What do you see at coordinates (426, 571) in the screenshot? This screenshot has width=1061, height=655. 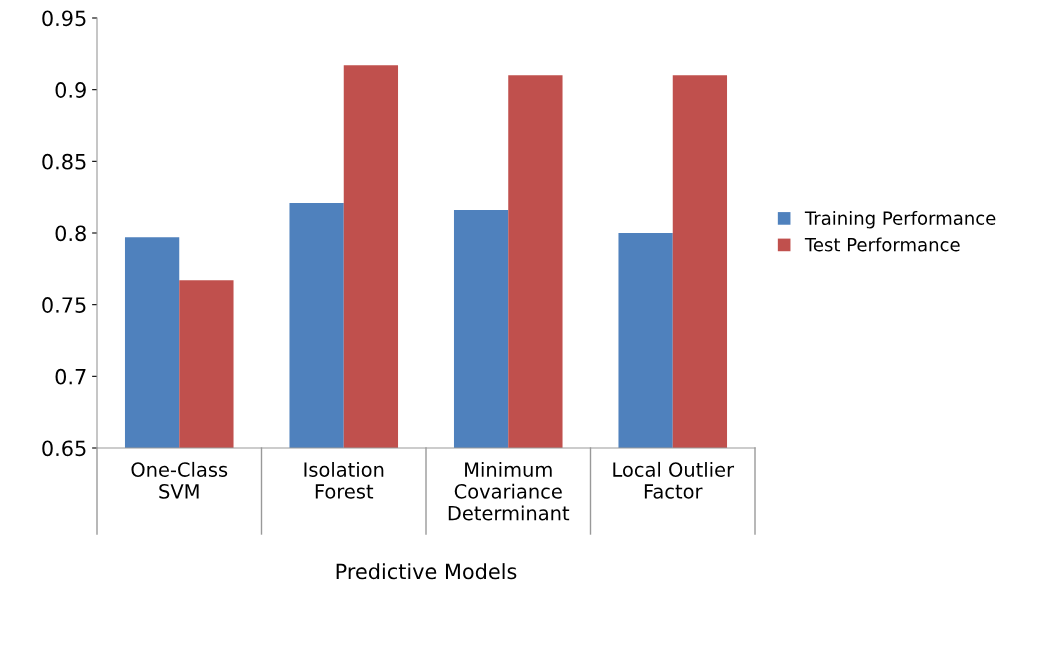 I see `x-axis-title: Predictive Models` at bounding box center [426, 571].